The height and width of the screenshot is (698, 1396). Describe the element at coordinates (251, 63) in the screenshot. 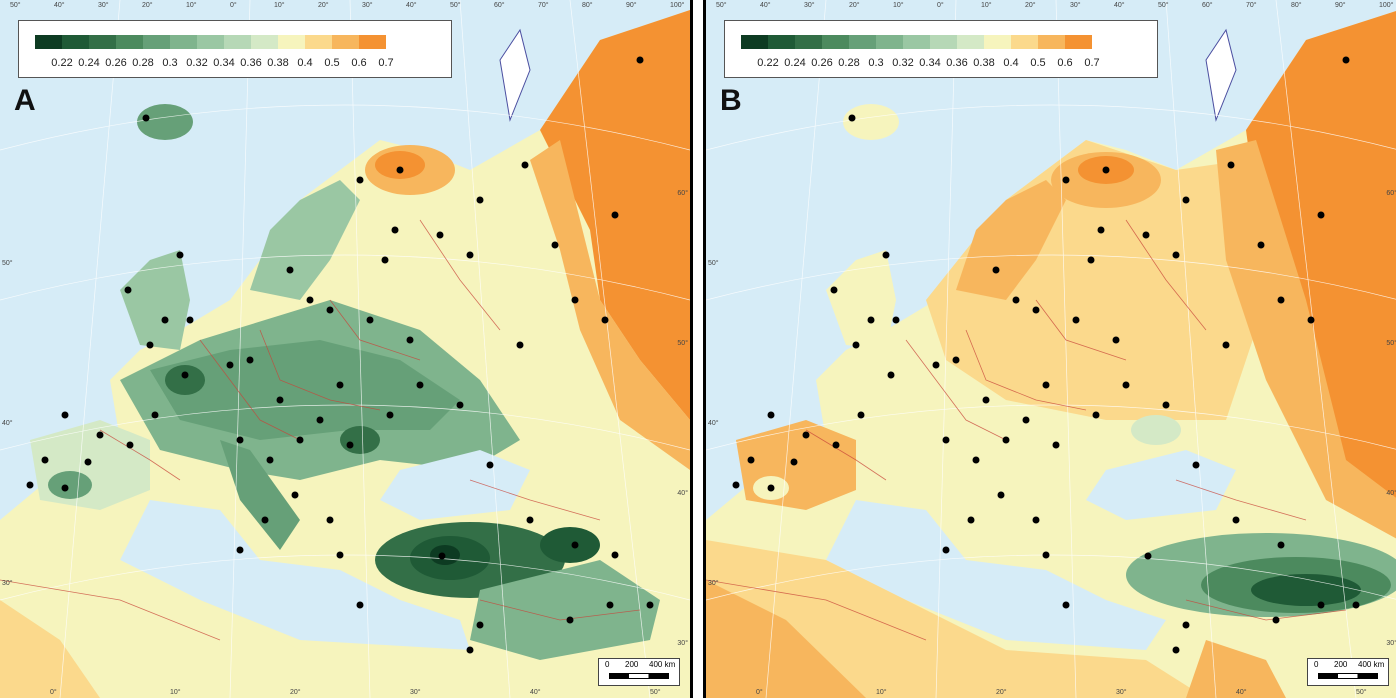

I see `legend-tick-label: 0.36` at that location.